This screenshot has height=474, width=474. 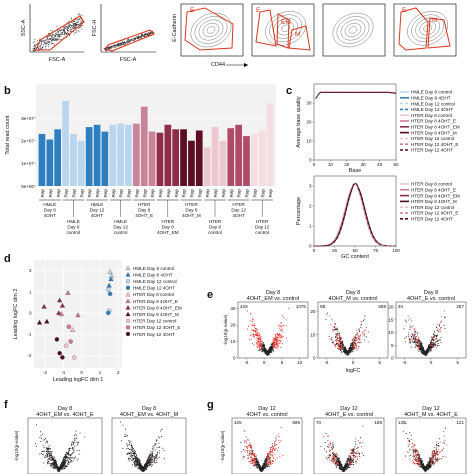 I want to click on x-tick-label: 0, so click(x=264, y=362).